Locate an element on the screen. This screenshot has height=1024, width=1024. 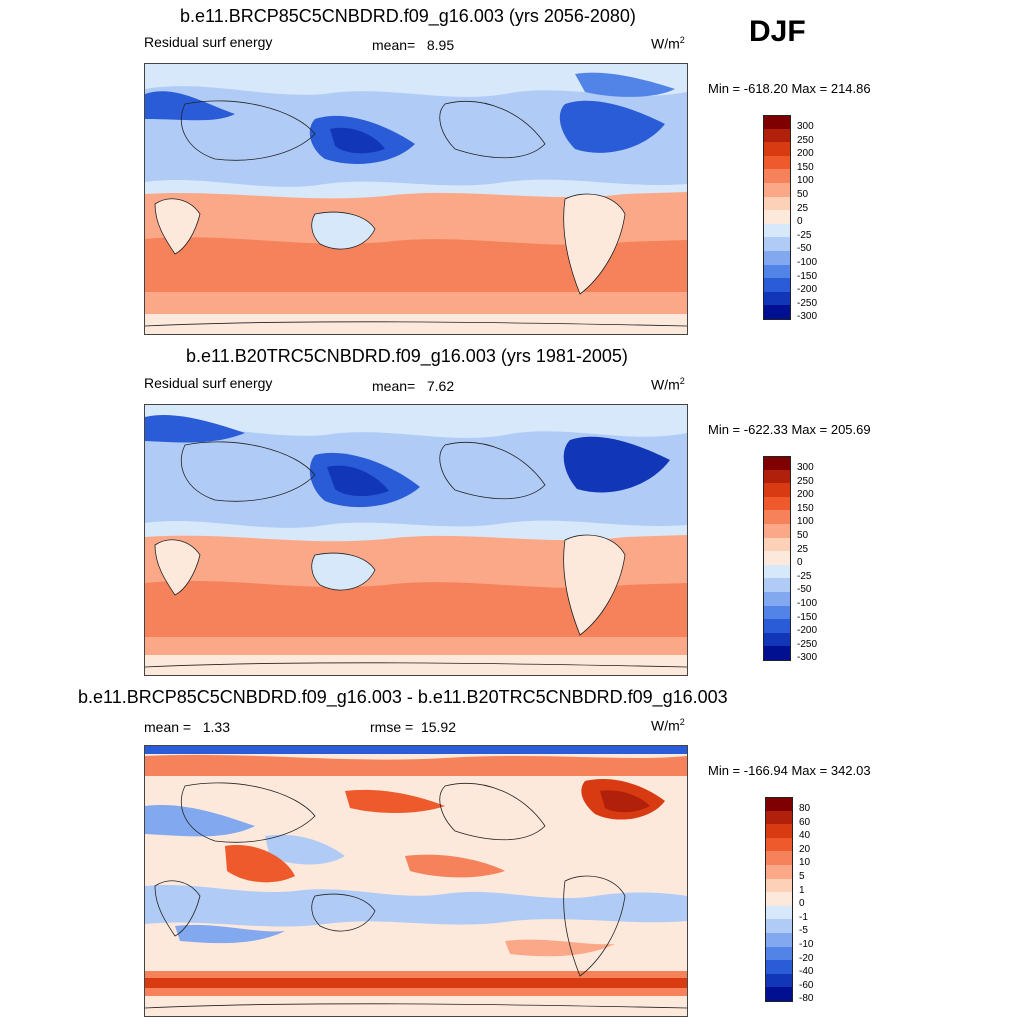
panel2-map is located at coordinates (416, 540).